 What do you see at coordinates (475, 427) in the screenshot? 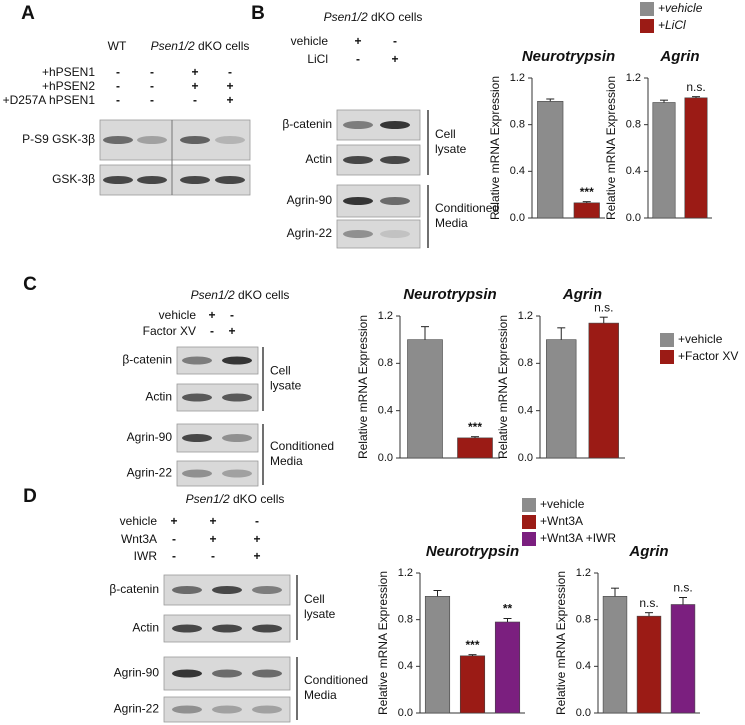
I see `annotation: ***` at bounding box center [475, 427].